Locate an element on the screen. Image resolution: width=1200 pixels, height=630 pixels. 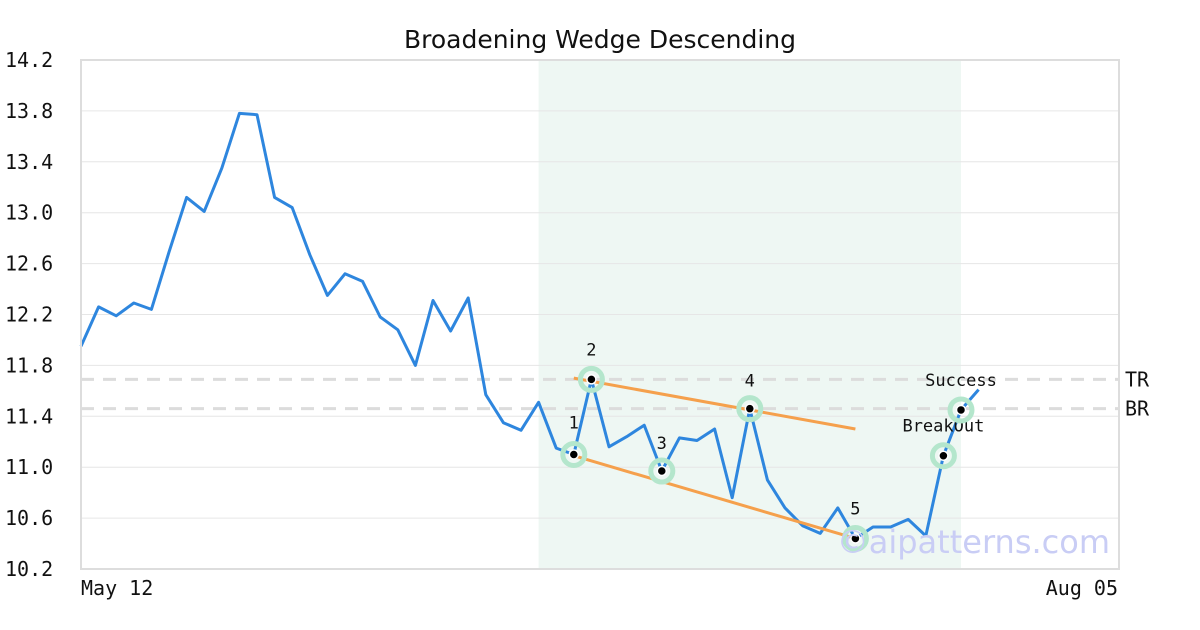
point-label-success: Success is located at coordinates (961, 381).